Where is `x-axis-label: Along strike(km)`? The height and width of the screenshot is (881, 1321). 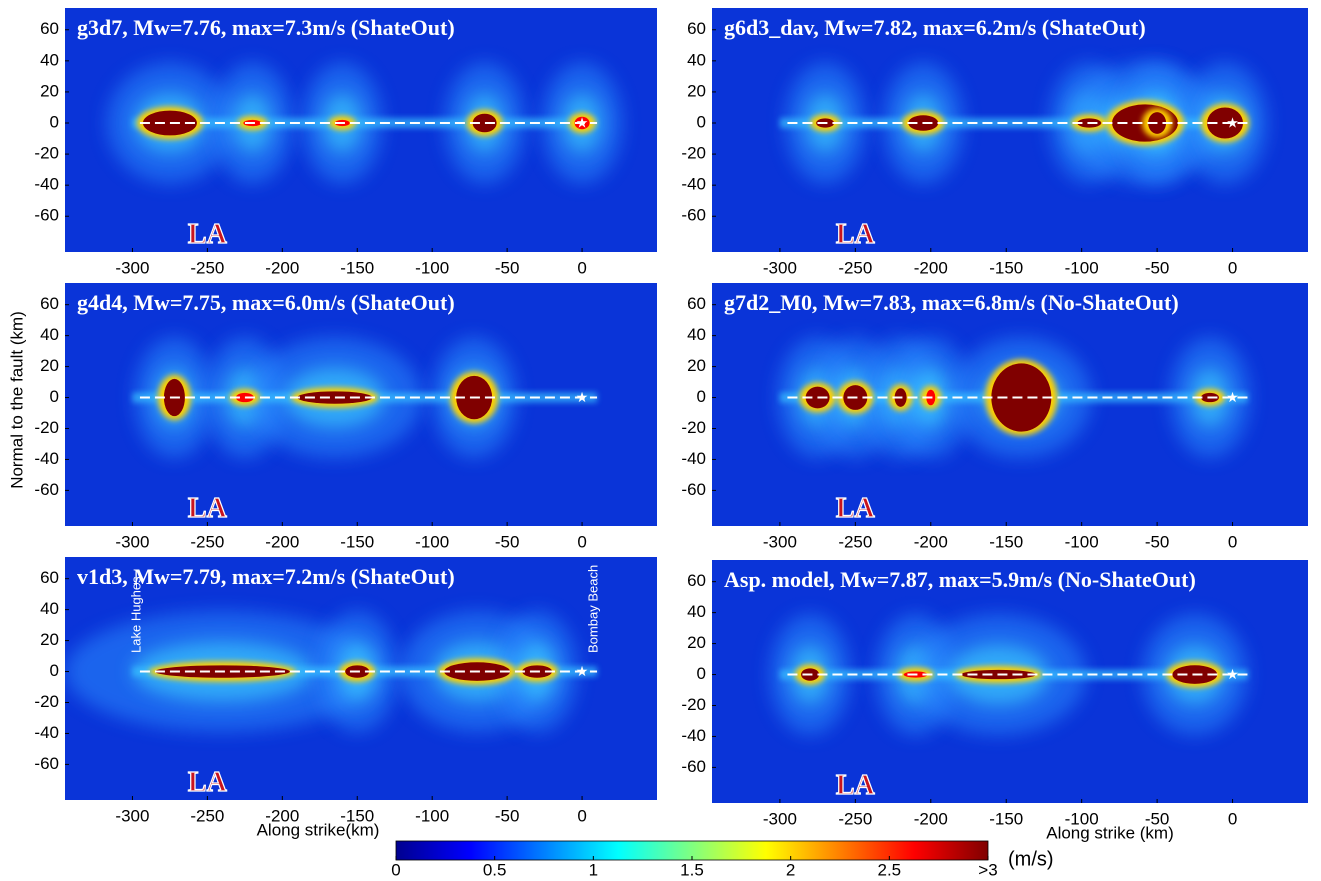 x-axis-label: Along strike(km) is located at coordinates (318, 829).